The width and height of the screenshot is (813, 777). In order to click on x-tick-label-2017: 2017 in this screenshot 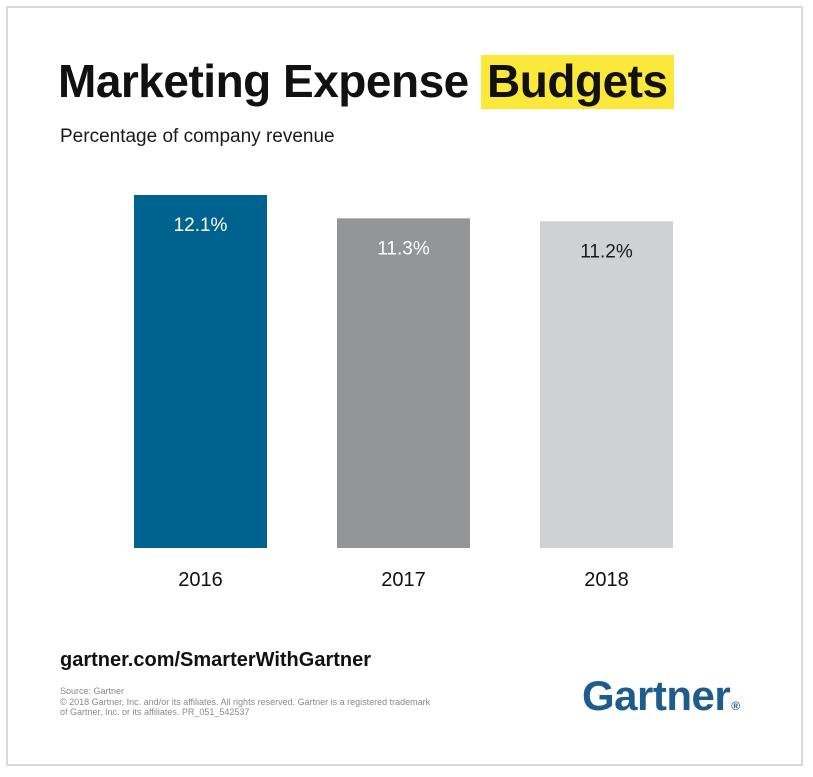, I will do `click(403, 580)`.